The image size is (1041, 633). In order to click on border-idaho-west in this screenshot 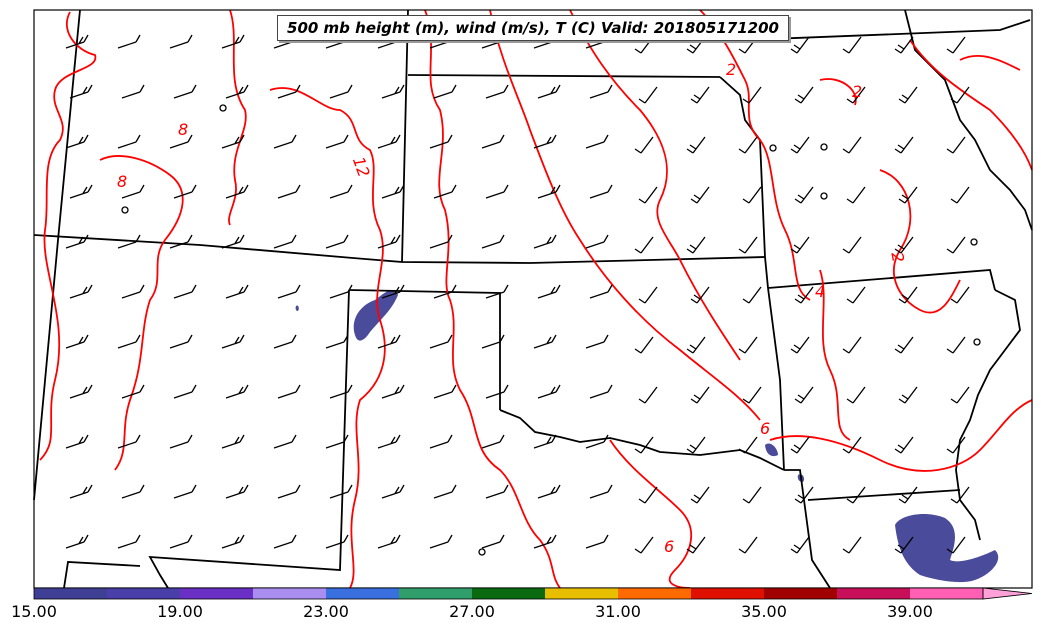, I will do `click(57, 255)`.